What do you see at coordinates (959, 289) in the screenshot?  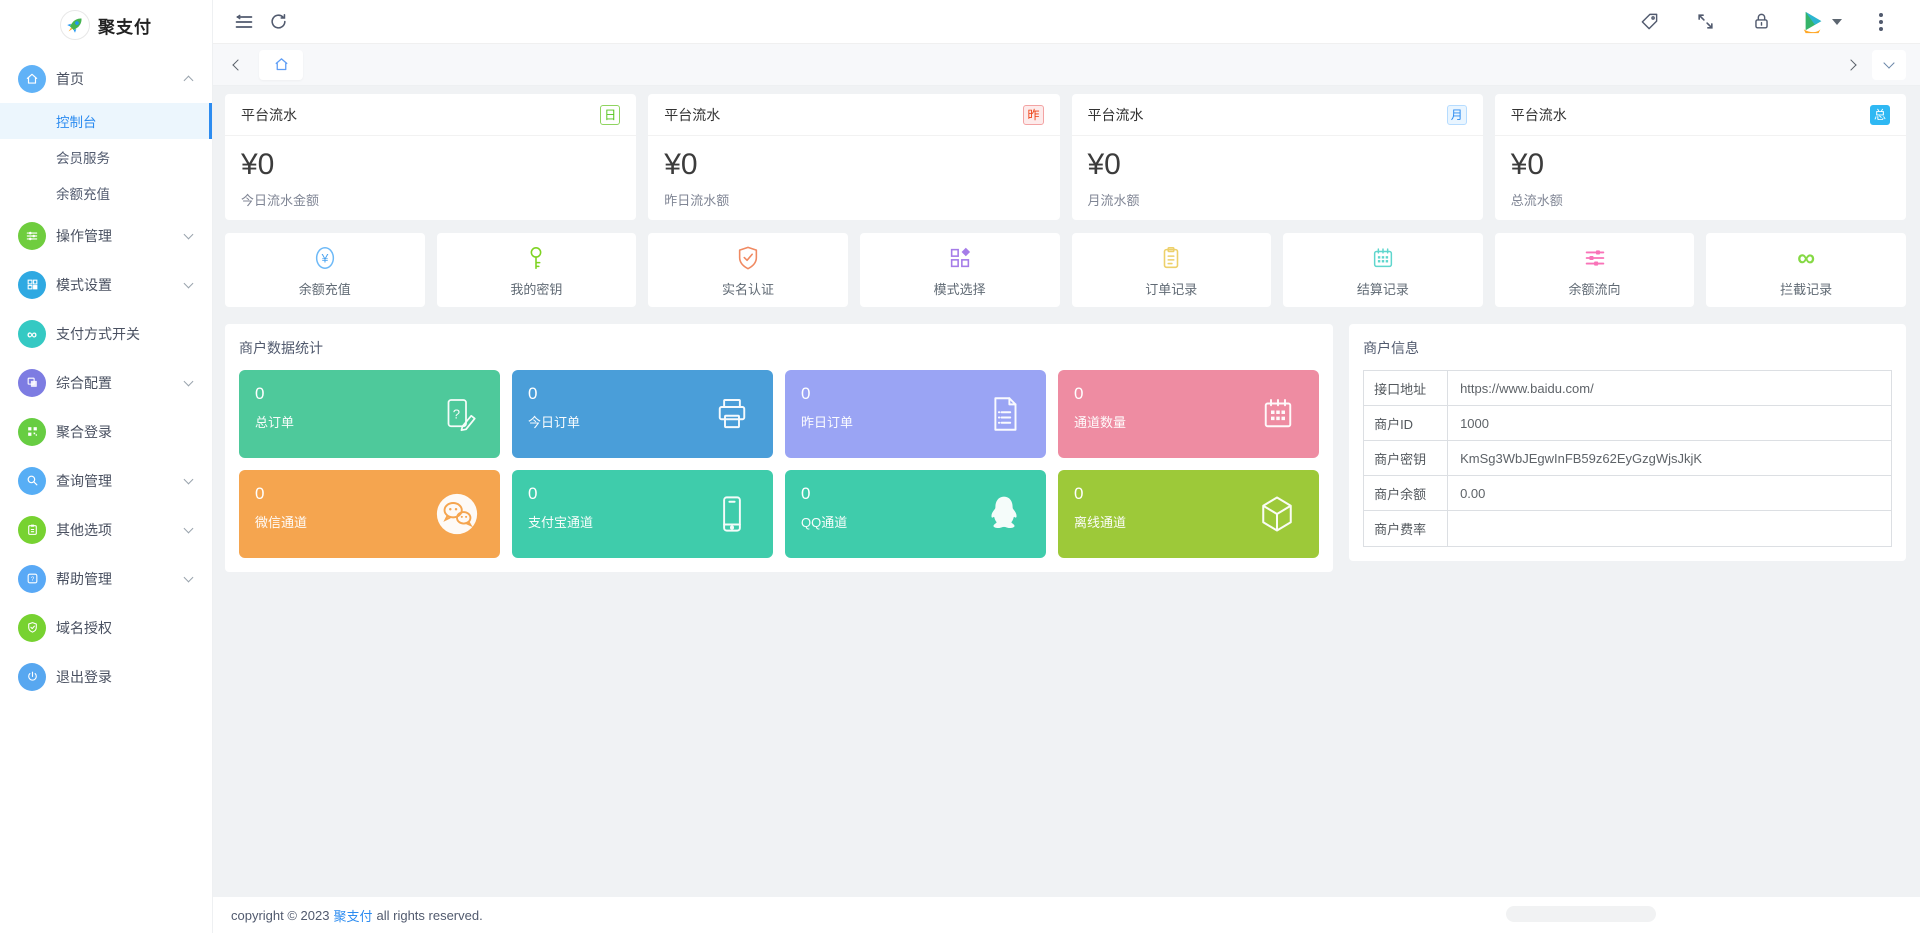 I see `shortcut-label: 模式选择` at bounding box center [959, 289].